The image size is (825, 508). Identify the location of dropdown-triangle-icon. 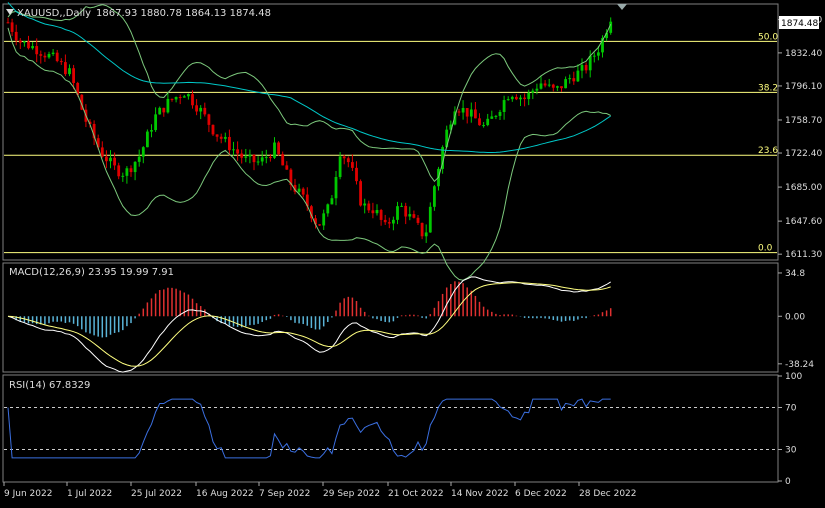
(10, 12).